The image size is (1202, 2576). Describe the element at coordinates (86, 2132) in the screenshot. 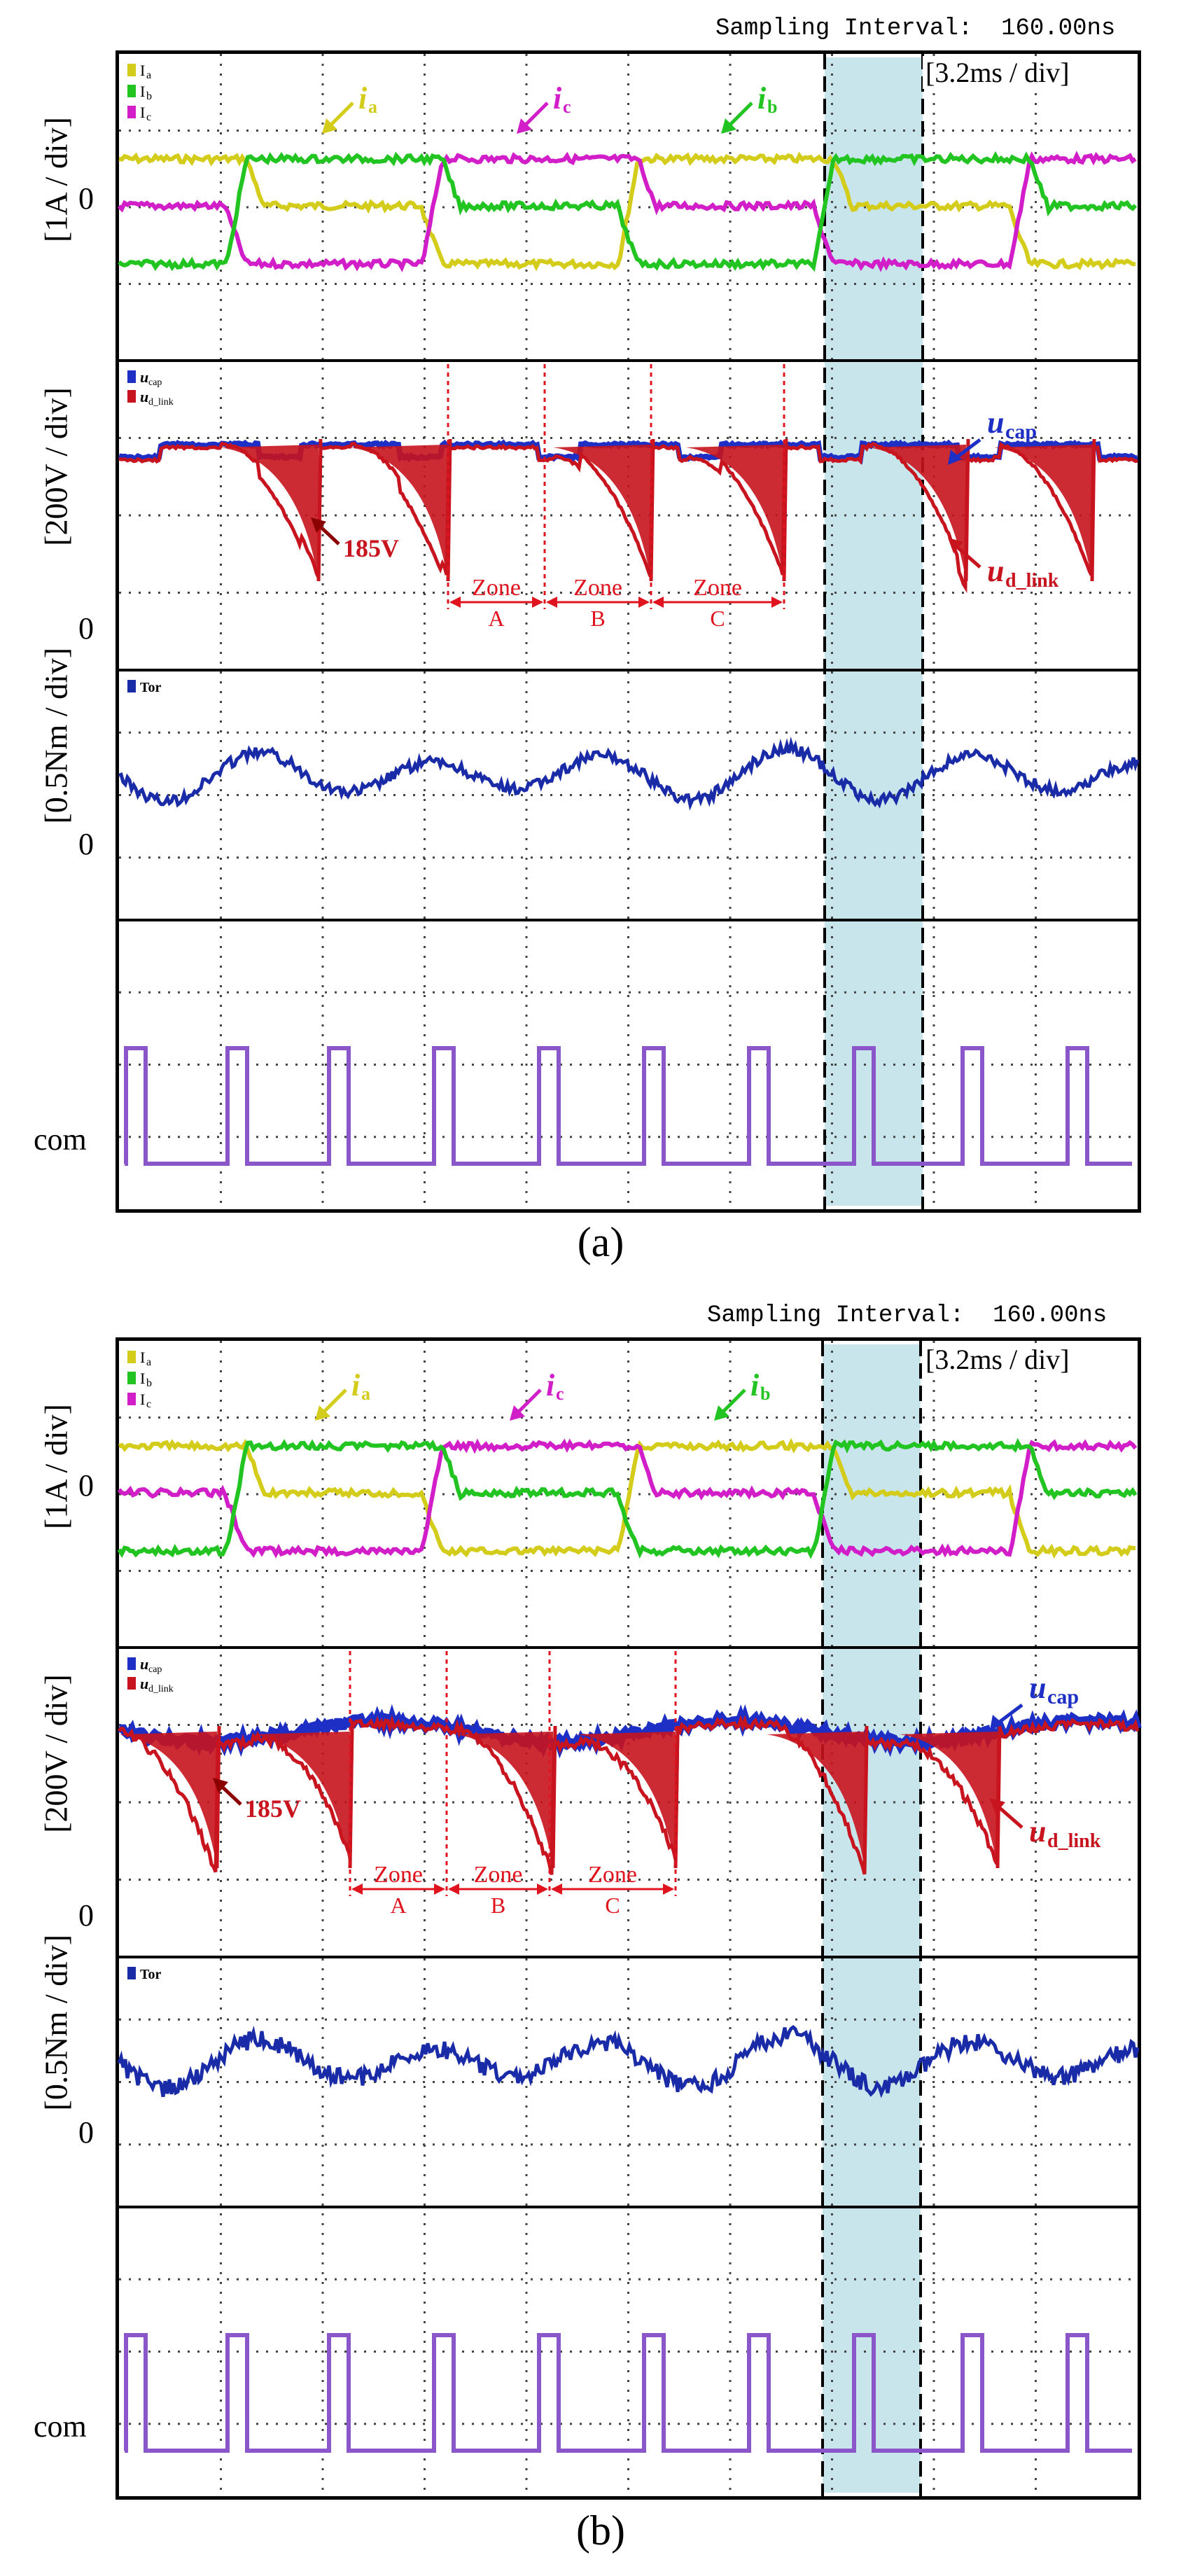

I see `zero-label-torque: 0` at that location.